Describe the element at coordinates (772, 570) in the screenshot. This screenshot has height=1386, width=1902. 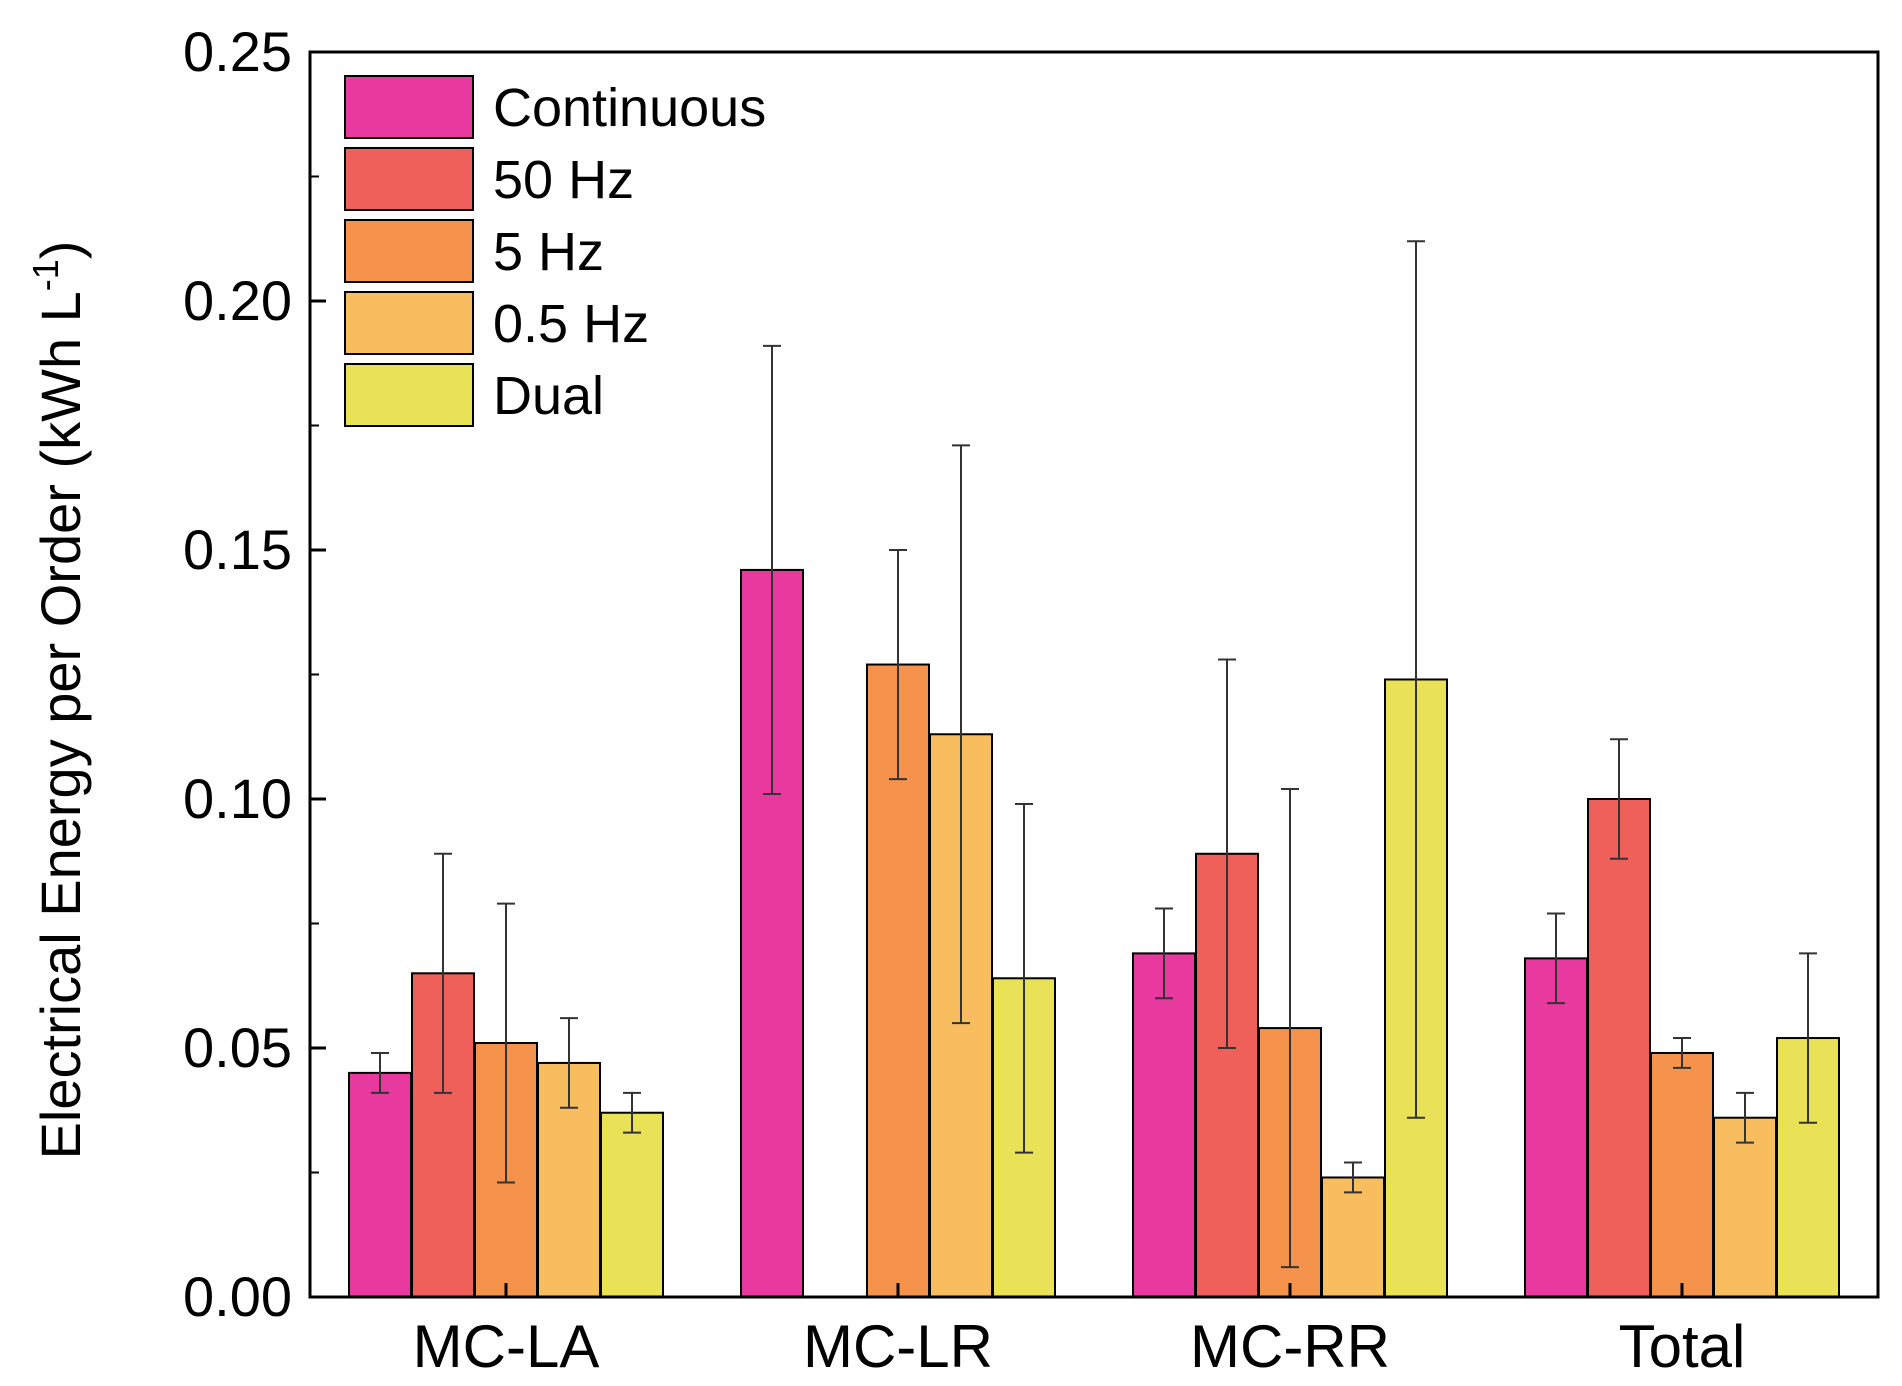
I see `error-bar-mc-lr-continuous` at that location.